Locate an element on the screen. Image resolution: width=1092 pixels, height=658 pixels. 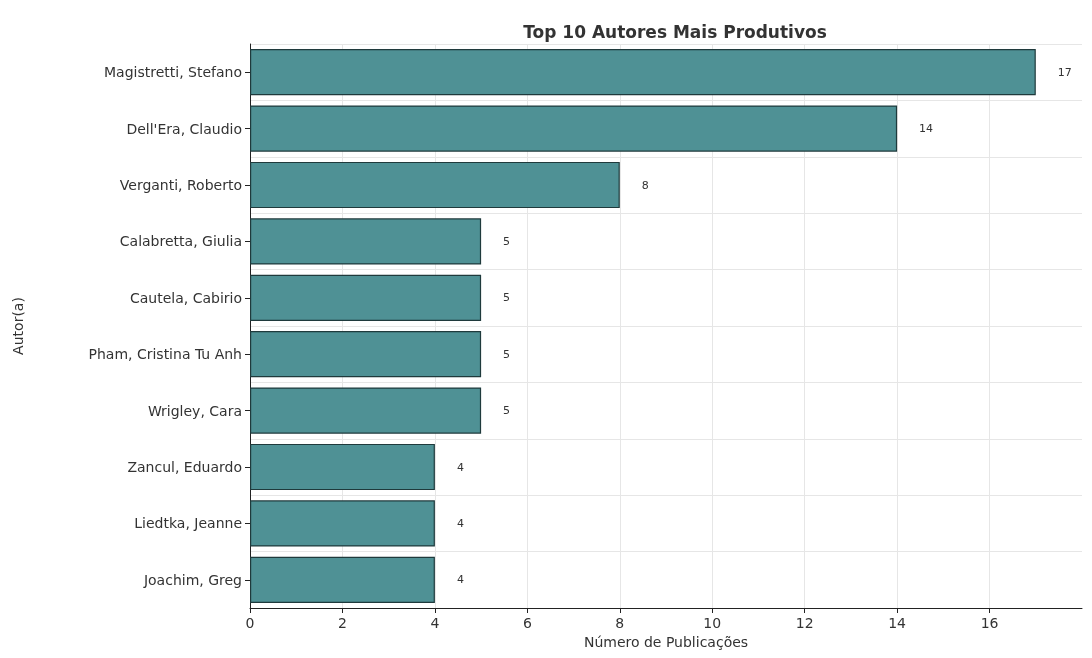
chart-title: Top 10 Autores Mais Produtivos is located at coordinates (675, 31).